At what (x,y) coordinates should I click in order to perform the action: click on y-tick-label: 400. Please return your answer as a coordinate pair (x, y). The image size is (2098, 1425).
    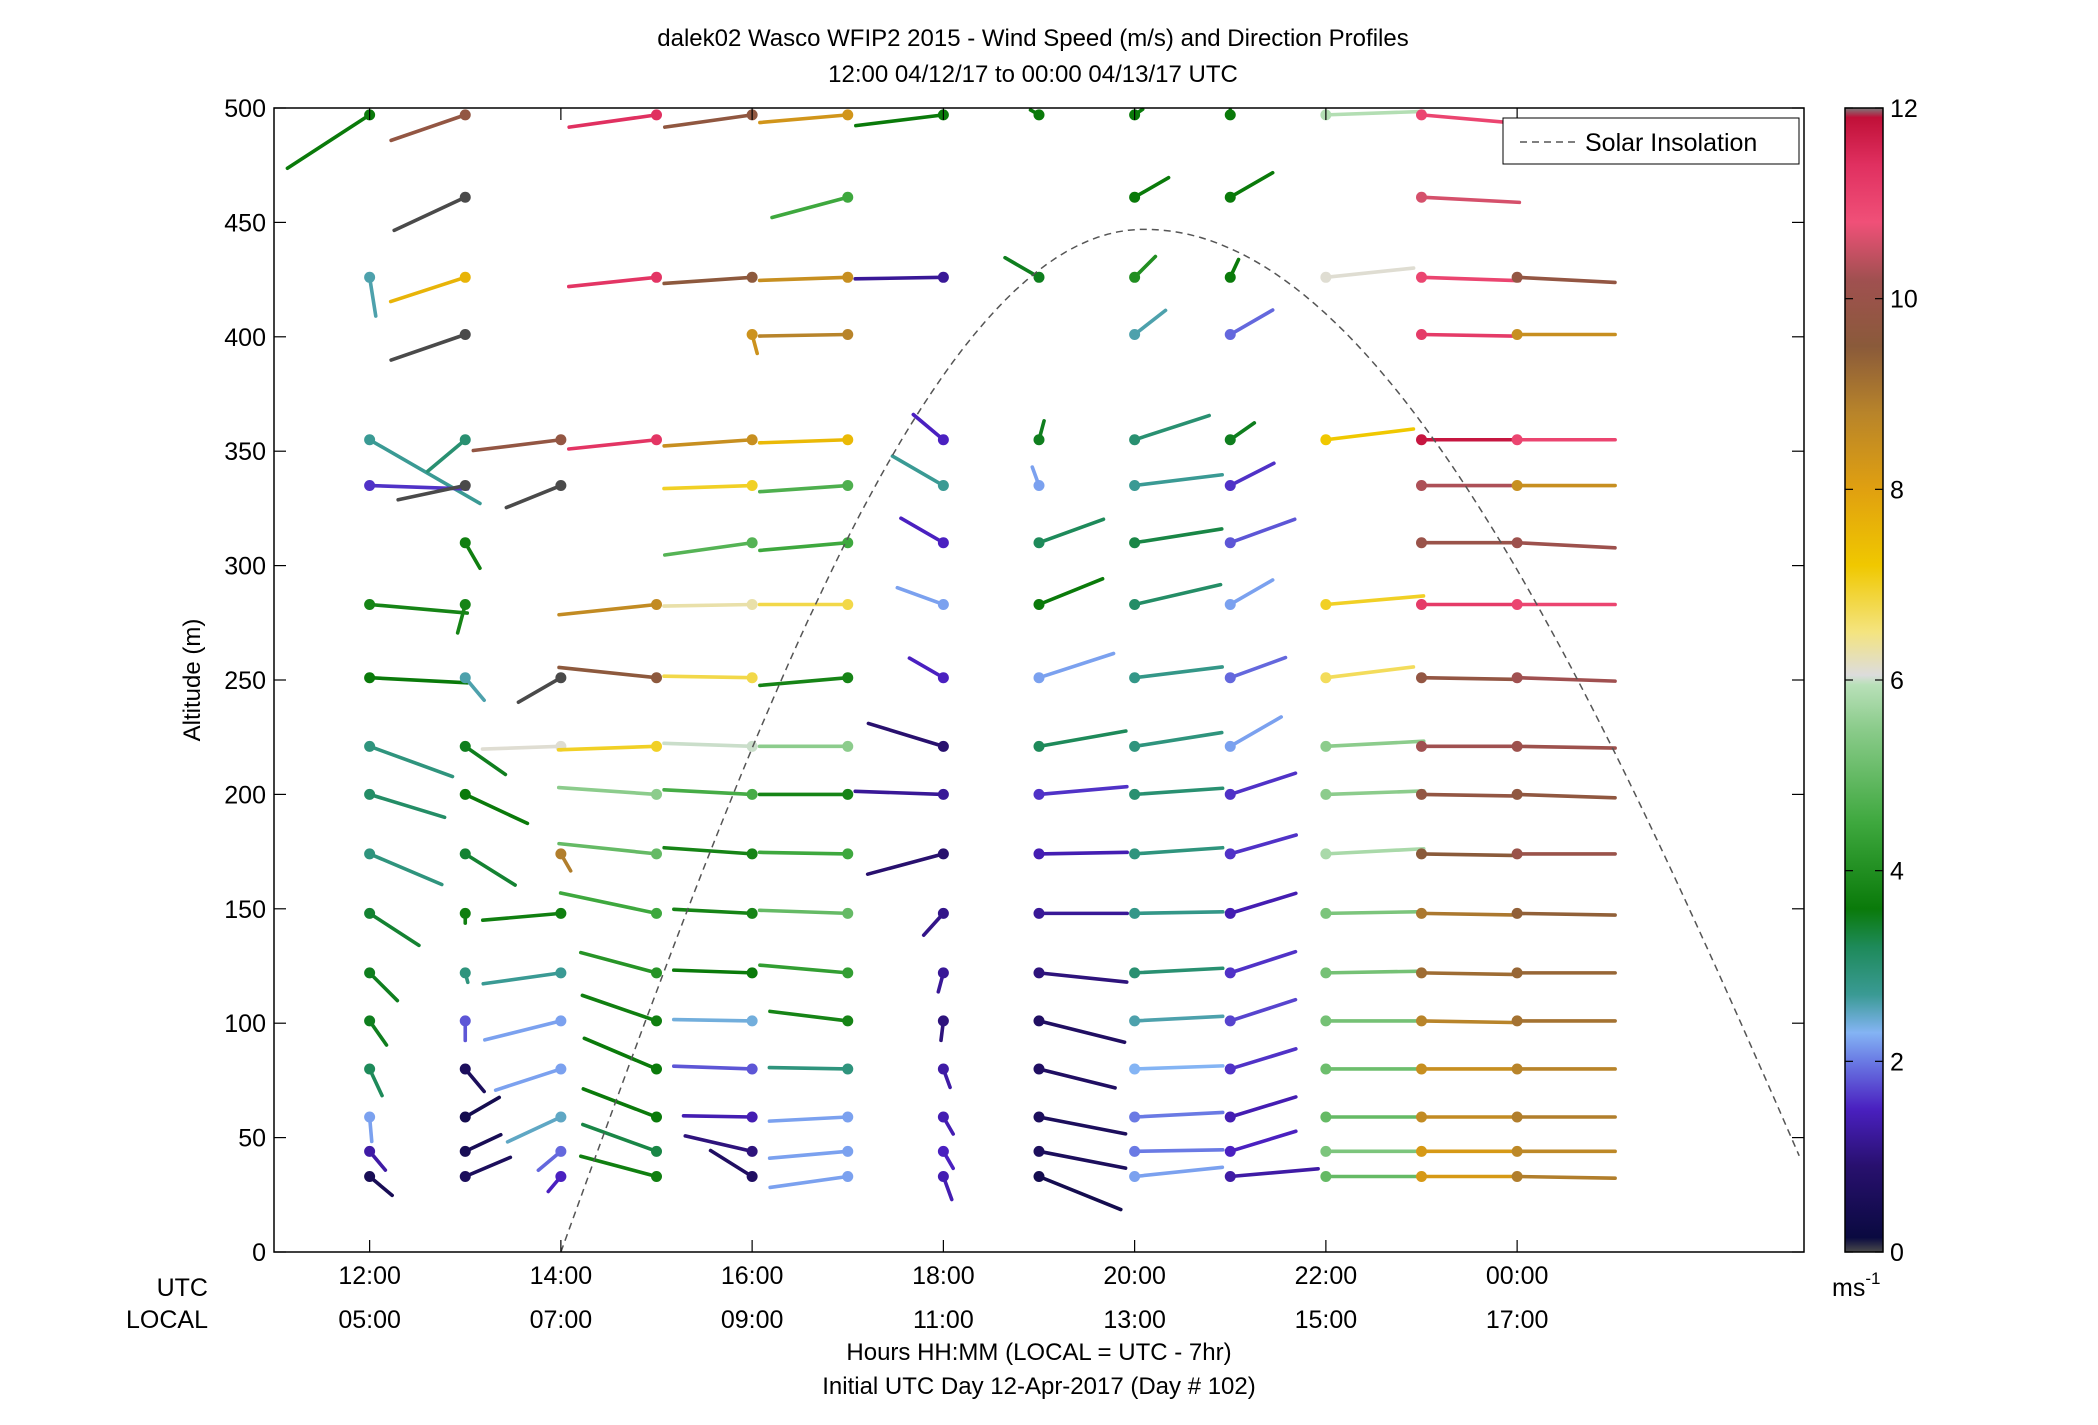
    Looking at the image, I should click on (245, 338).